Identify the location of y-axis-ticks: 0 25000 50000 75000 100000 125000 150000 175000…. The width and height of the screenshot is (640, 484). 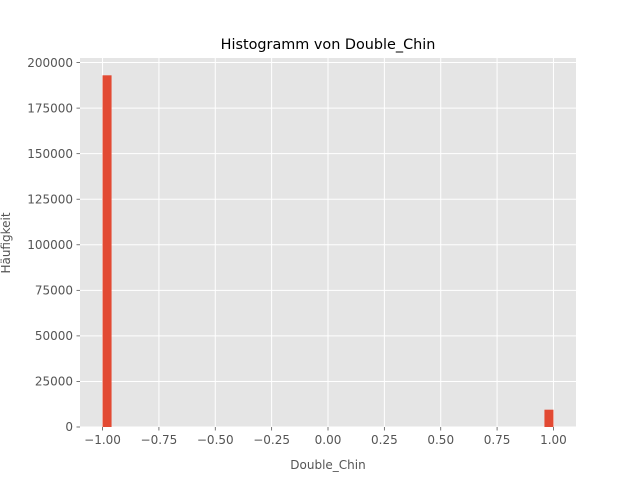
(53, 245).